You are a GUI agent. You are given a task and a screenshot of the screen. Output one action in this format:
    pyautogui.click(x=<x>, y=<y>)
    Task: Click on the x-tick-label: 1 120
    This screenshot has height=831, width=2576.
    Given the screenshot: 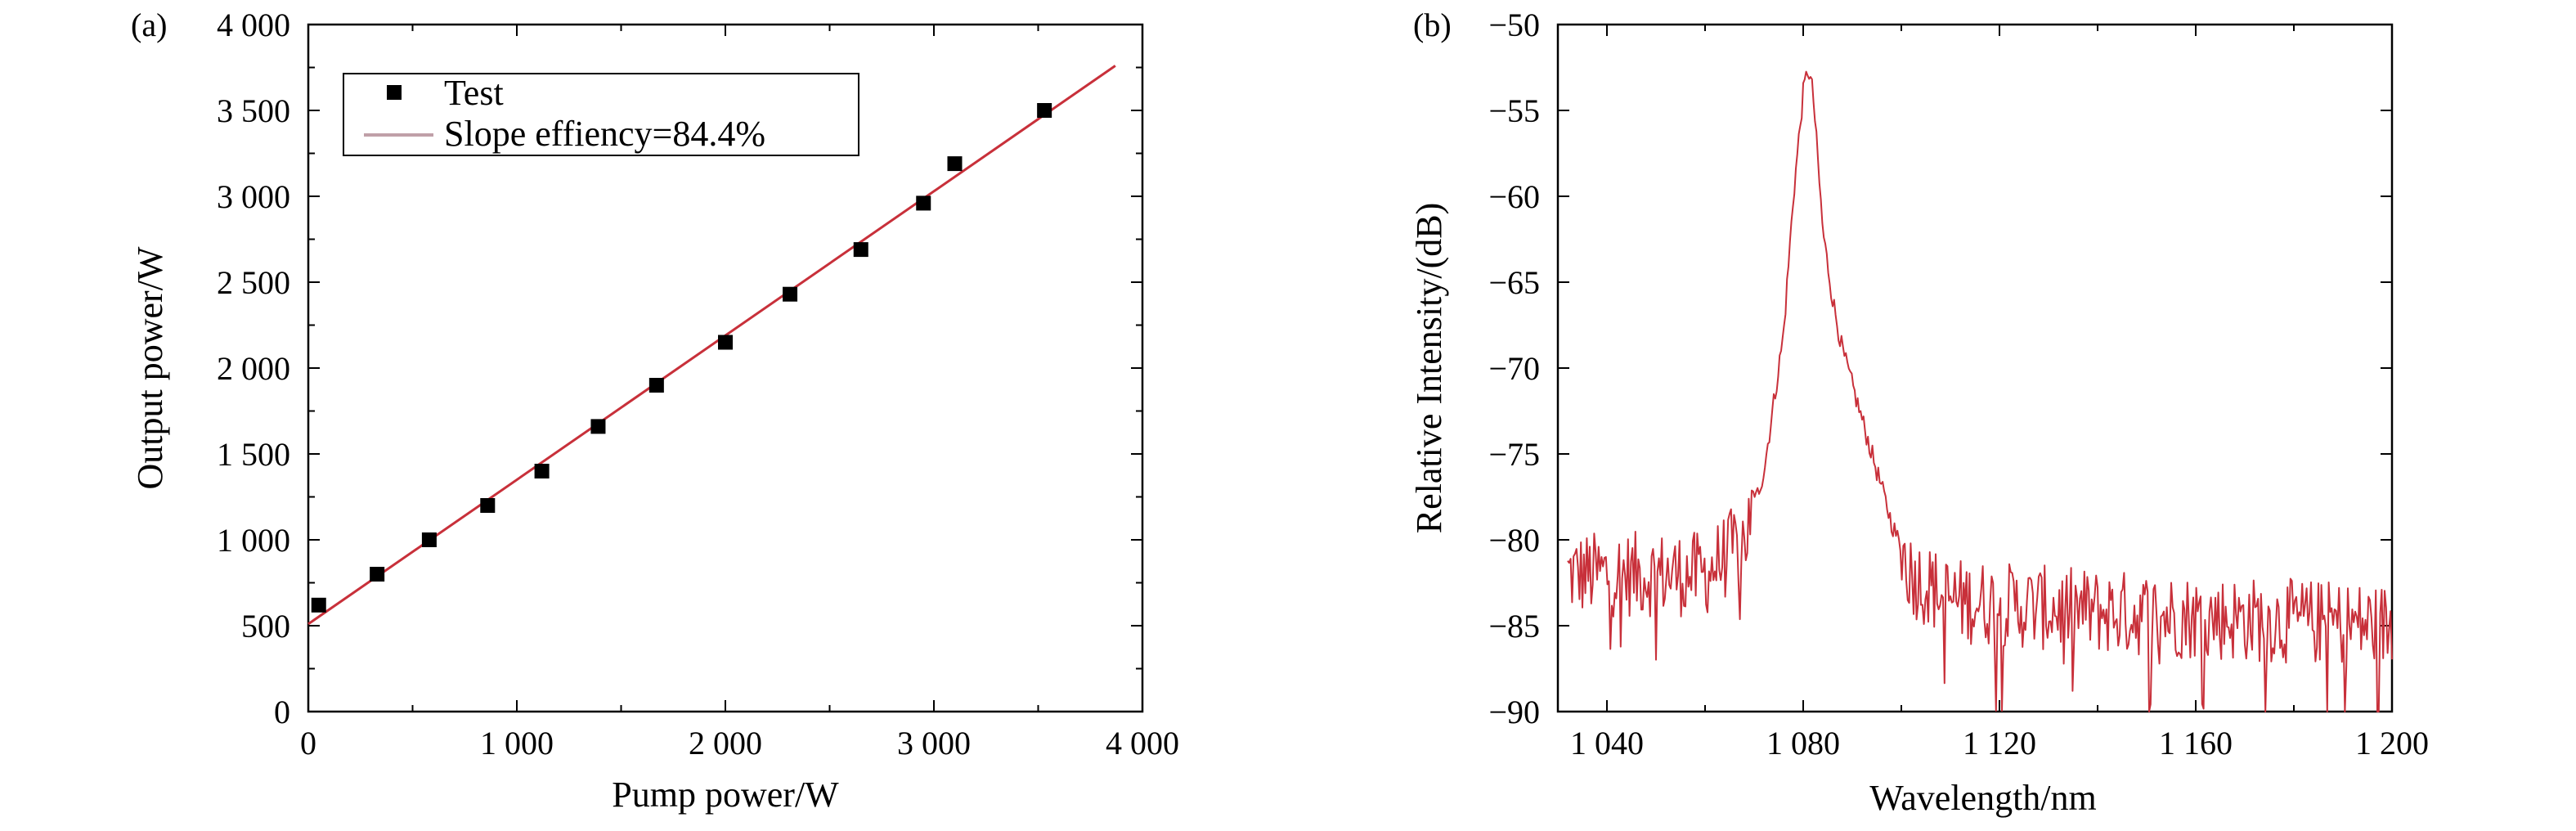 What is the action you would take?
    pyautogui.click(x=1999, y=743)
    